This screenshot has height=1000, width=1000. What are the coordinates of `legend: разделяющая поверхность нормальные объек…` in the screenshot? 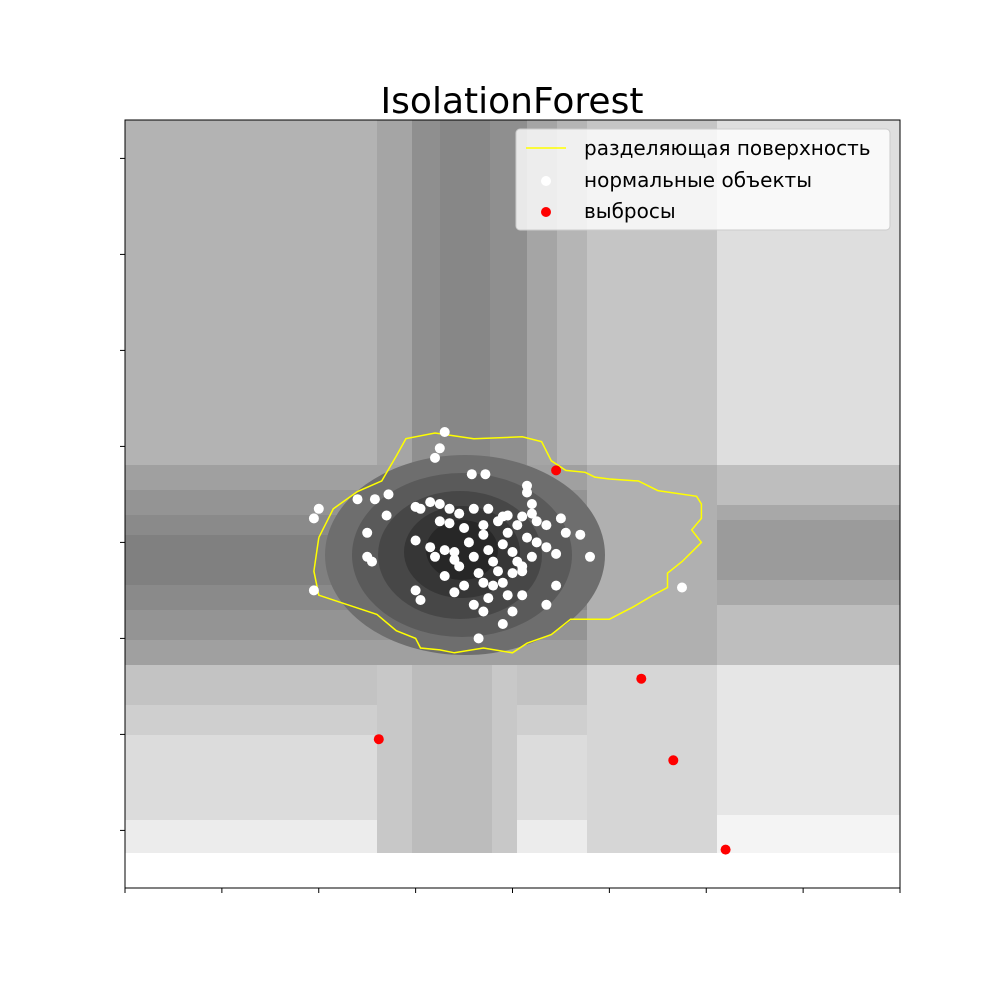 It's located at (703, 179).